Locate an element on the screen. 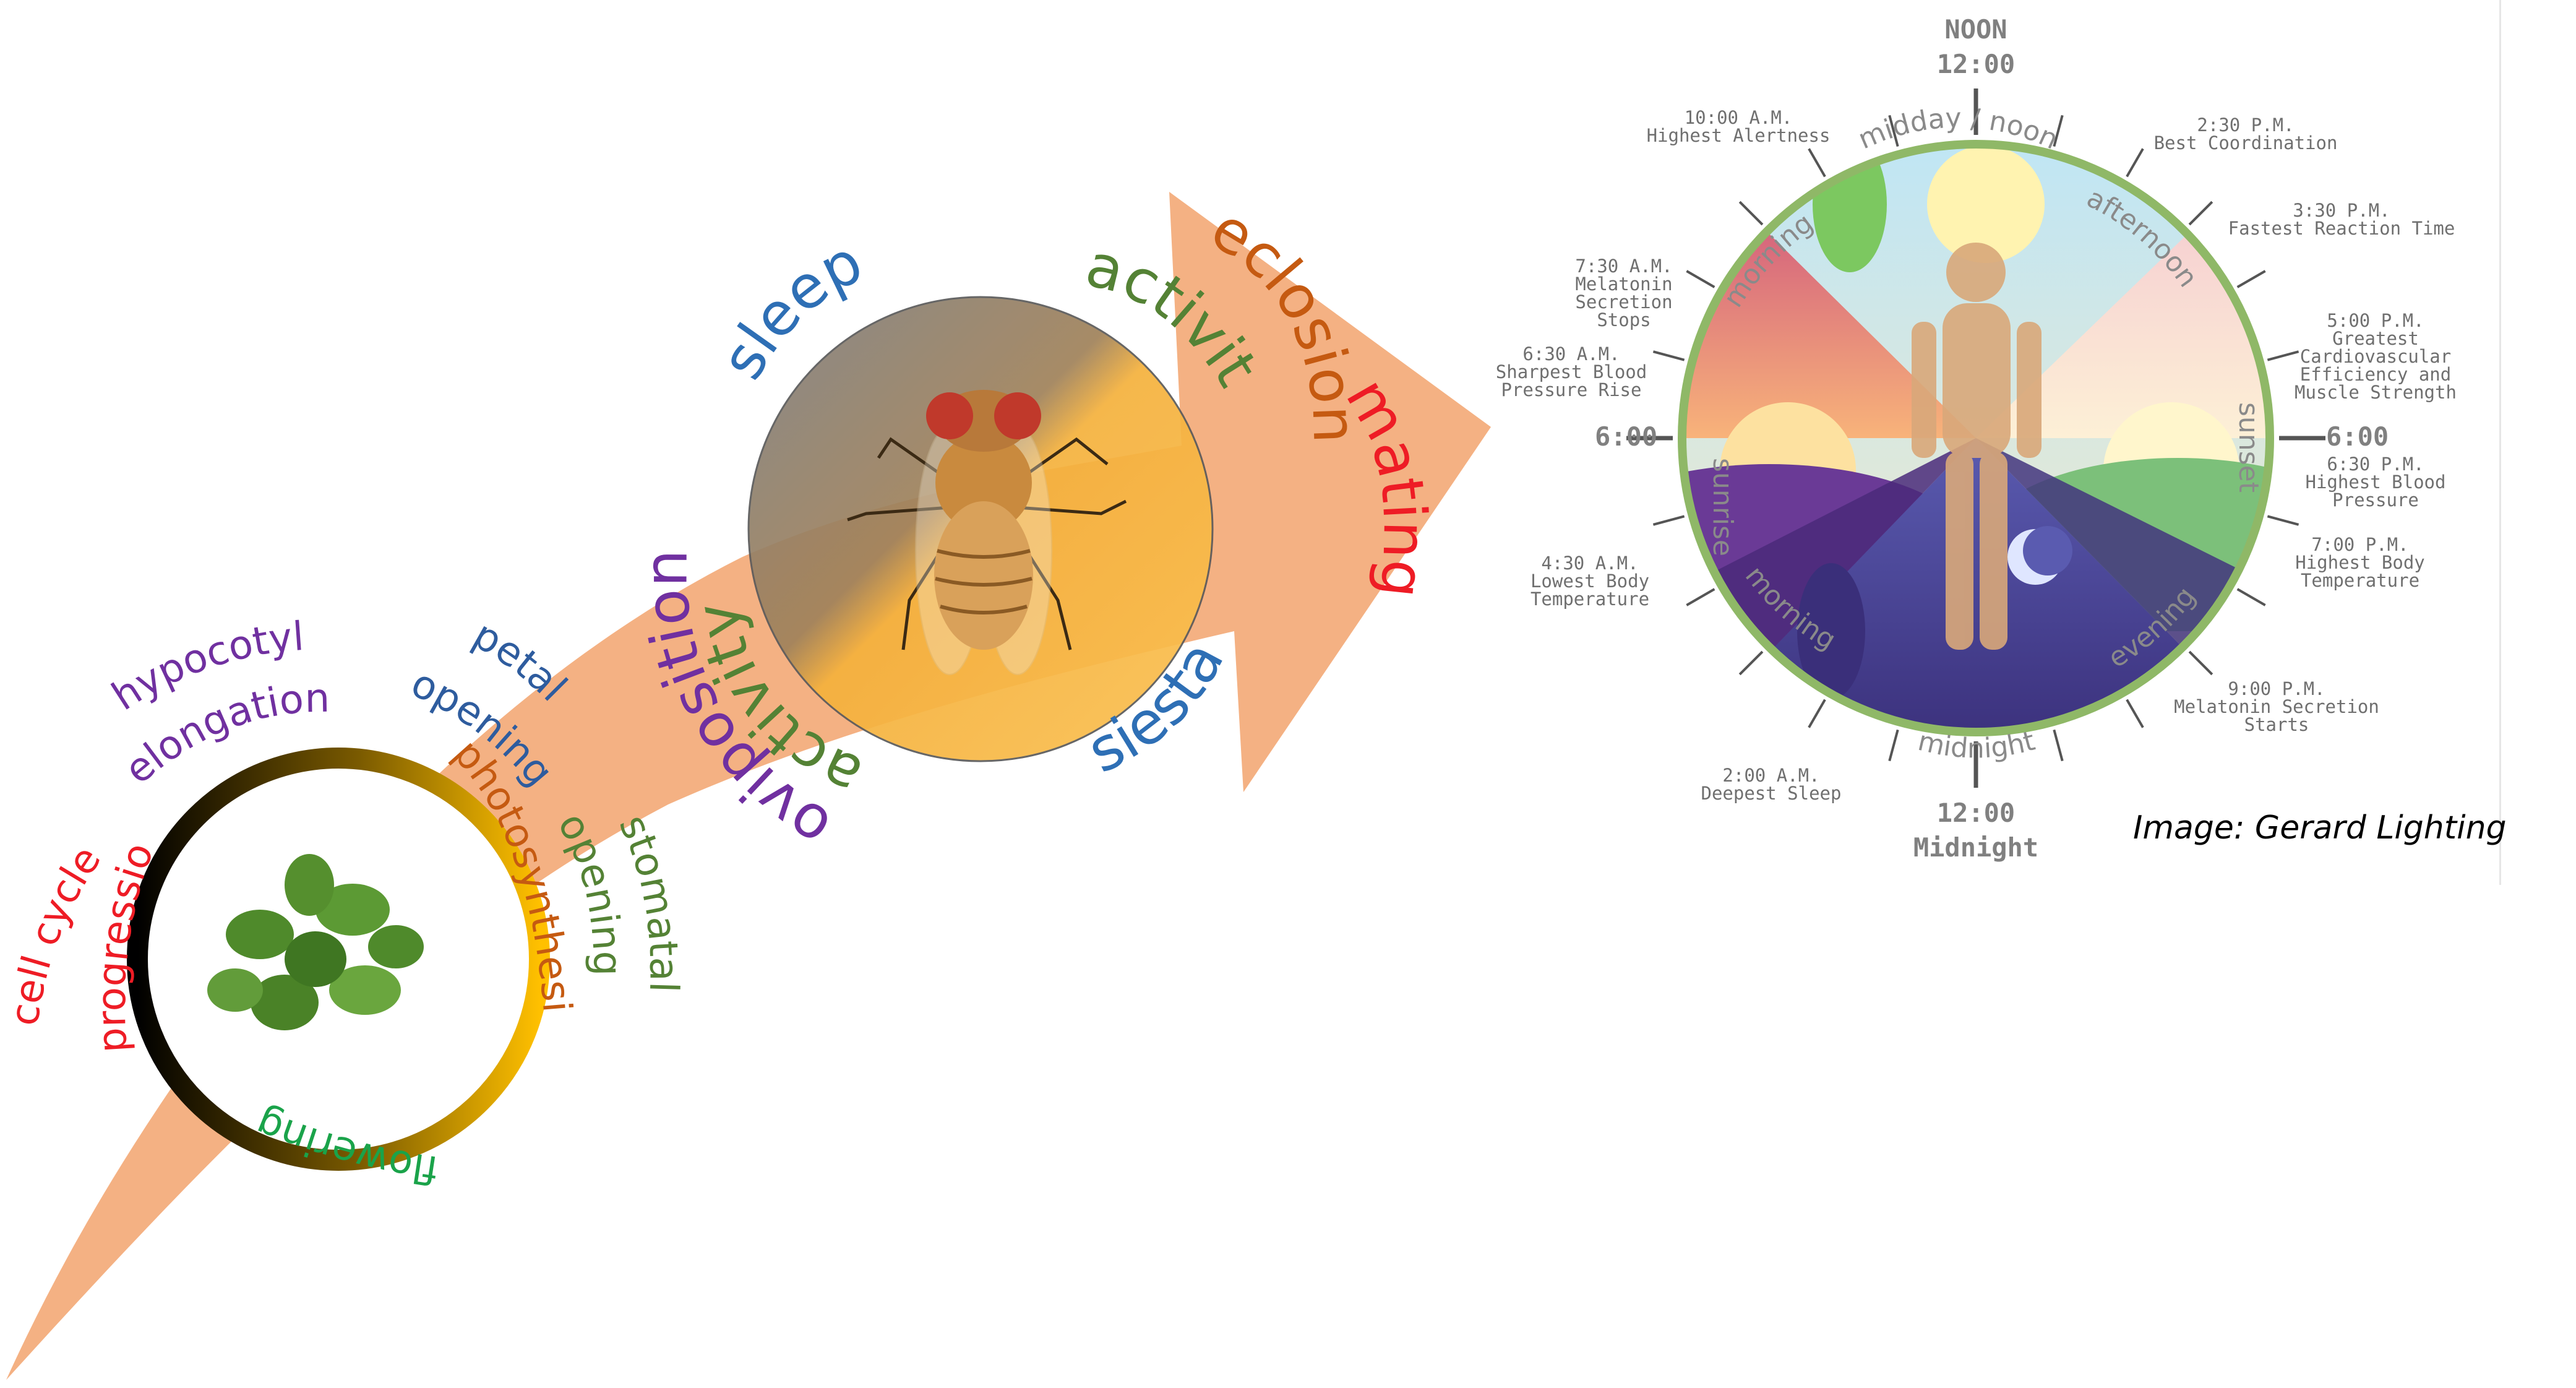  sunrise-segment-label: sunrise is located at coordinates (1723, 507).